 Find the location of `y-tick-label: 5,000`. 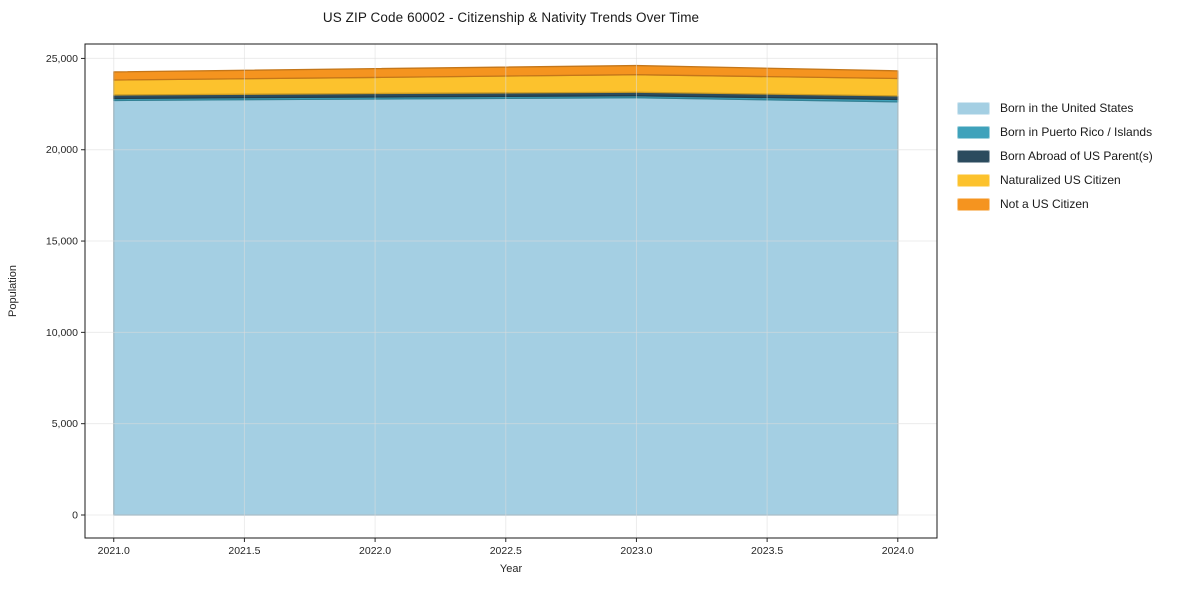

y-tick-label: 5,000 is located at coordinates (65, 424).